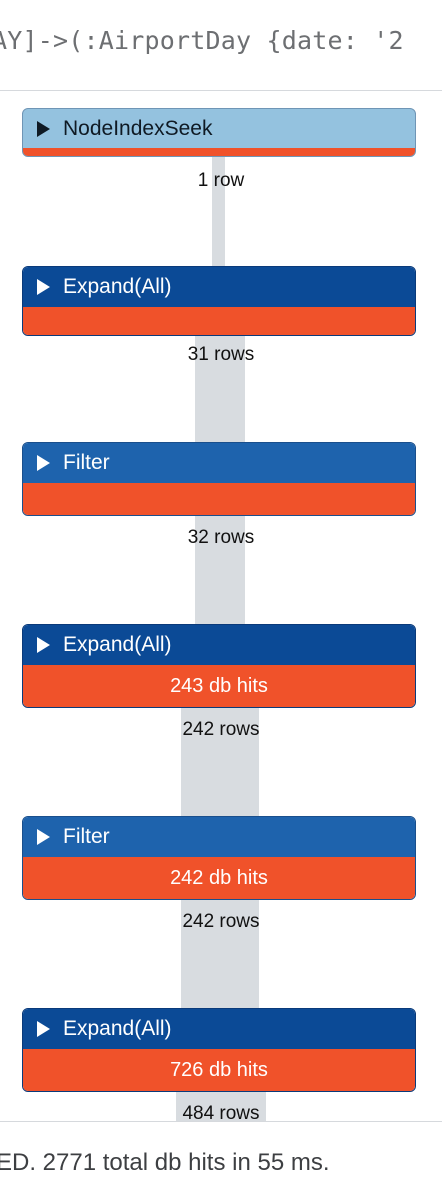 This screenshot has height=1194, width=442. Describe the element at coordinates (219, 878) in the screenshot. I see `db-hits-bar: 242 db hits` at that location.